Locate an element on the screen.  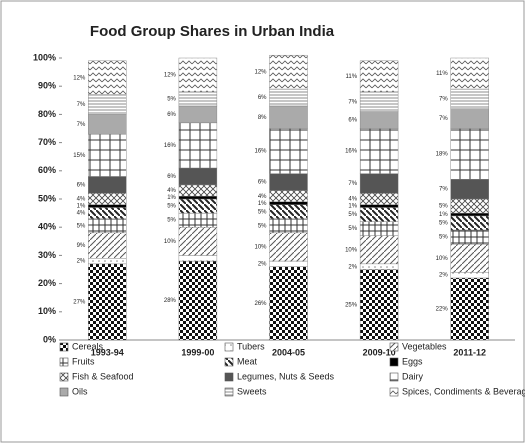
y-tick-label: 60% is located at coordinates (47, 170).